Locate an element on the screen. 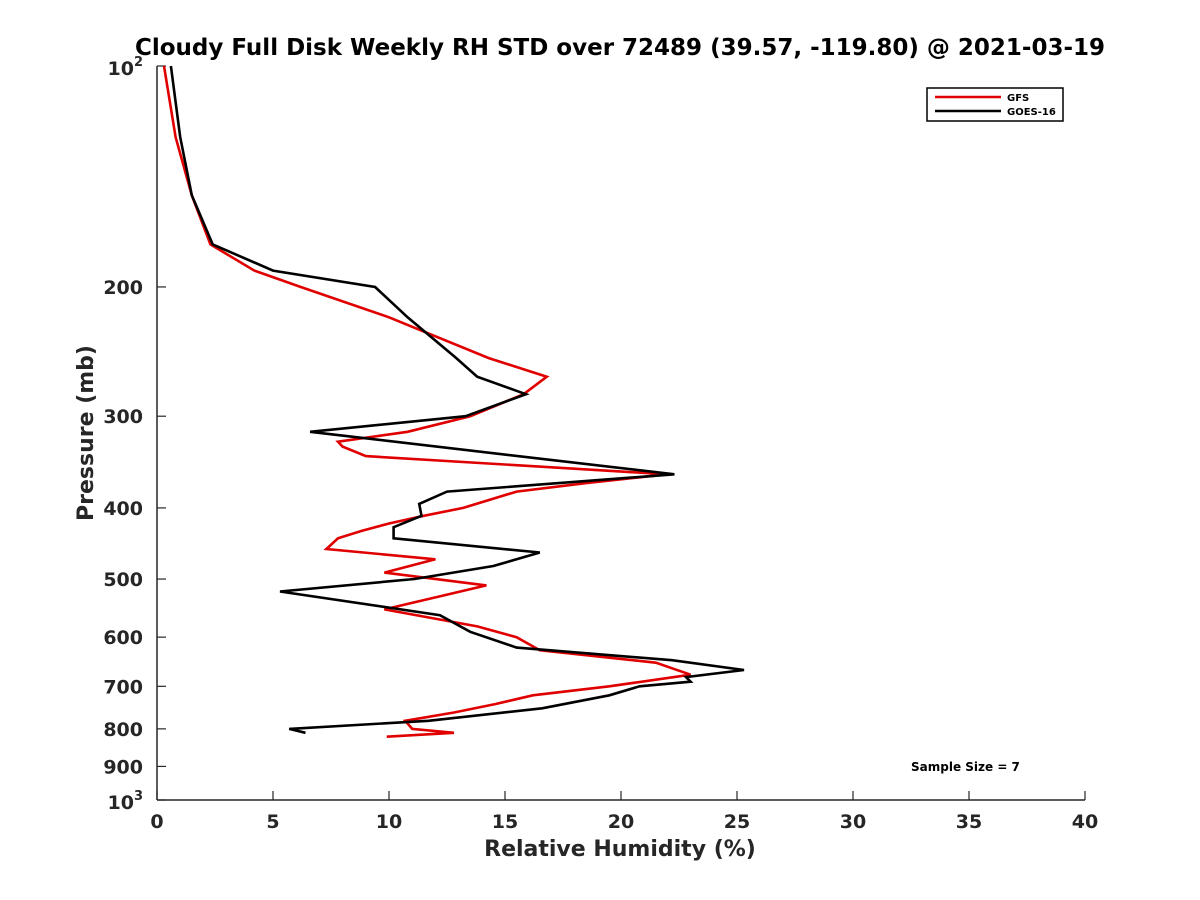 Image resolution: width=1200 pixels, height=900 pixels. x-tick-label: 20 is located at coordinates (621, 822).